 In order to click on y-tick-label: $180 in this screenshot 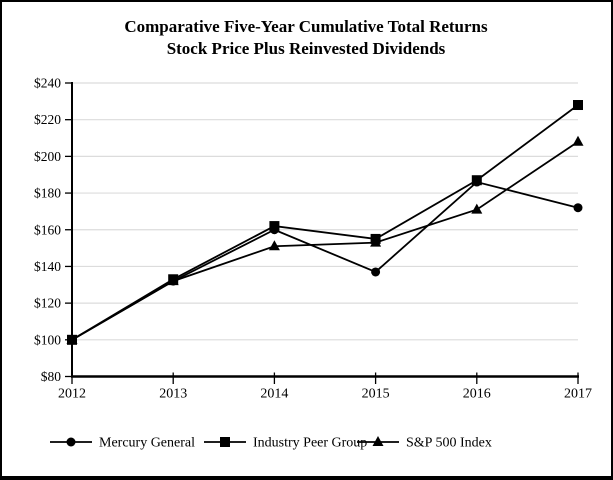, I will do `click(47, 193)`.